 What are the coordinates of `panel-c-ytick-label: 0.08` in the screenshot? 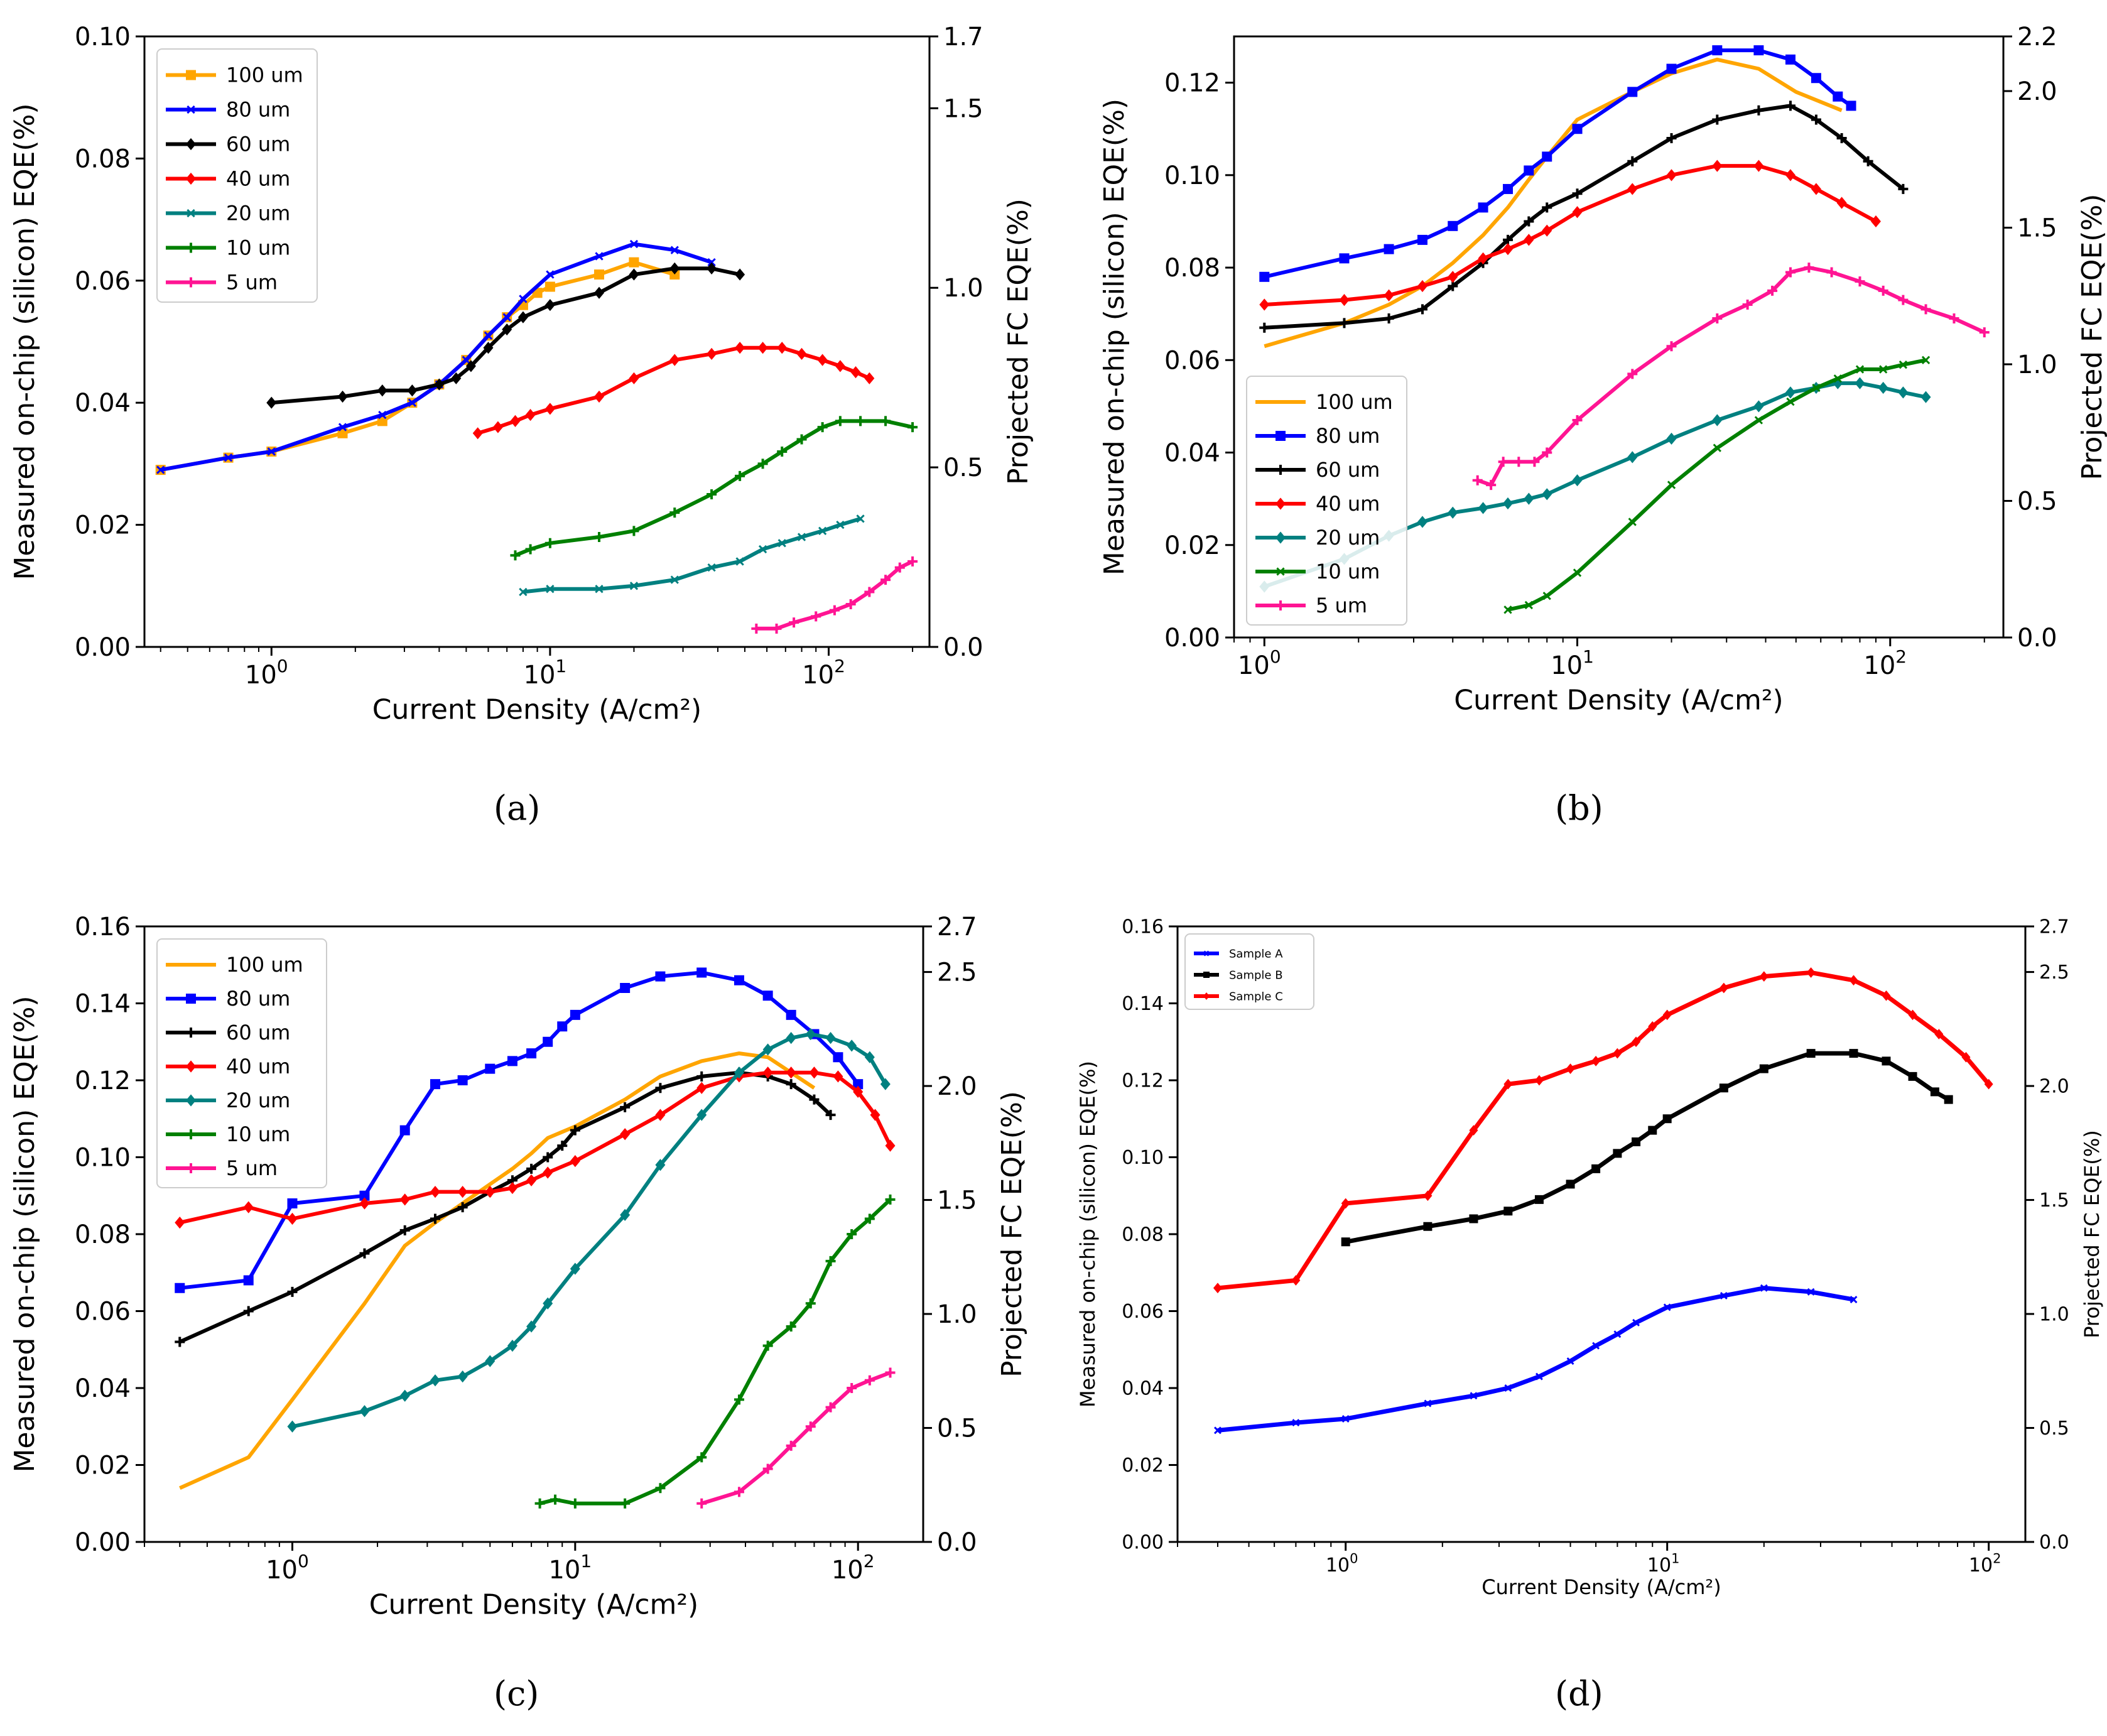 It's located at (103, 1234).